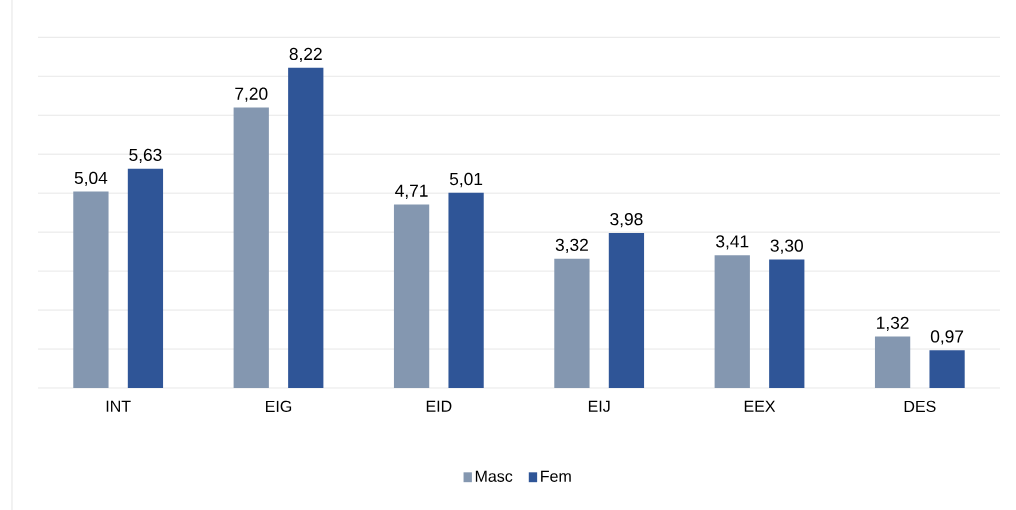 This screenshot has width=1016, height=510. Describe the element at coordinates (411, 191) in the screenshot. I see `data-label: 4,71` at that location.